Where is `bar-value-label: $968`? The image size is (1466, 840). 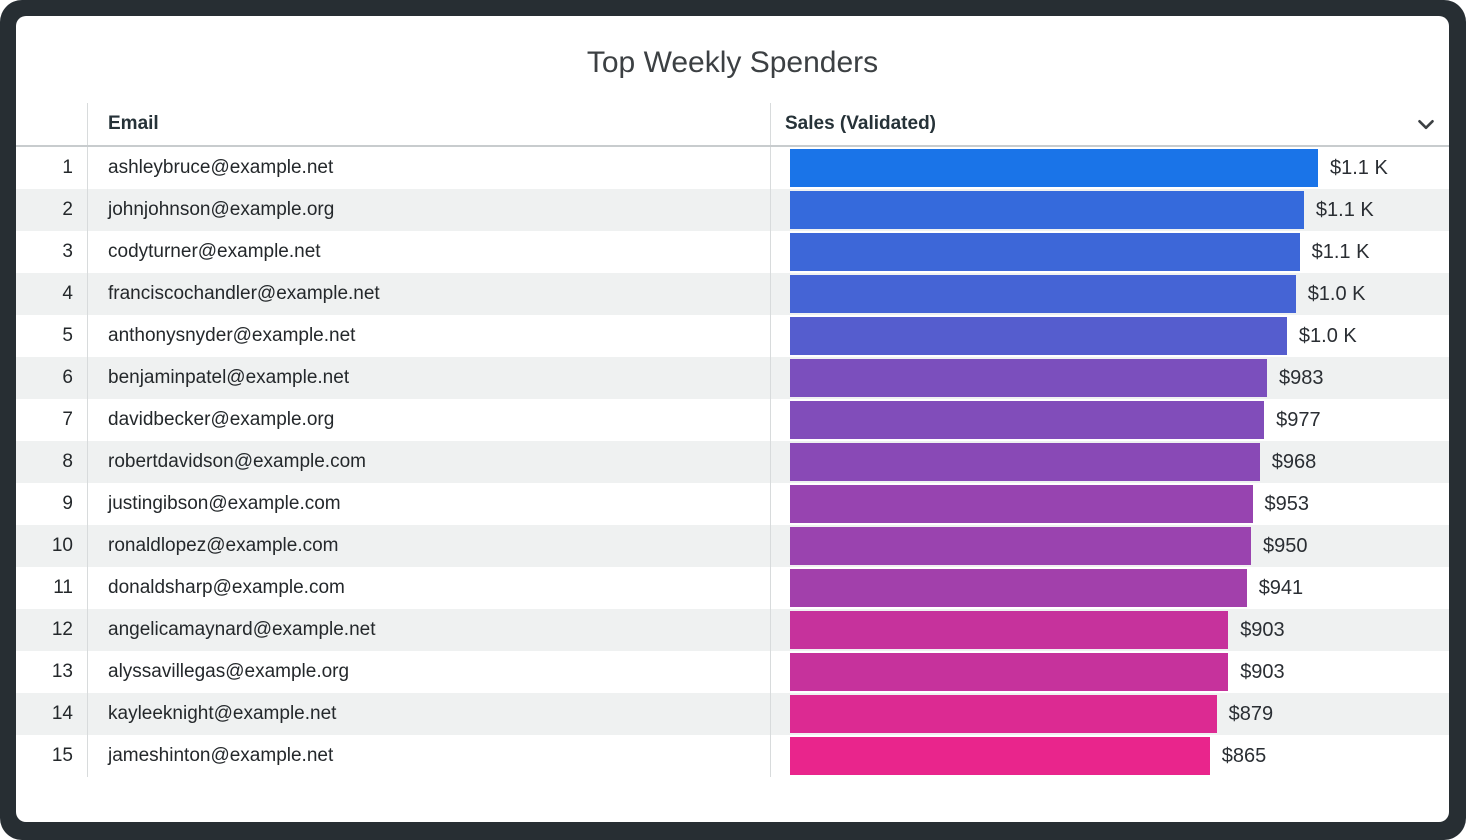 bar-value-label: $968 is located at coordinates (1294, 461).